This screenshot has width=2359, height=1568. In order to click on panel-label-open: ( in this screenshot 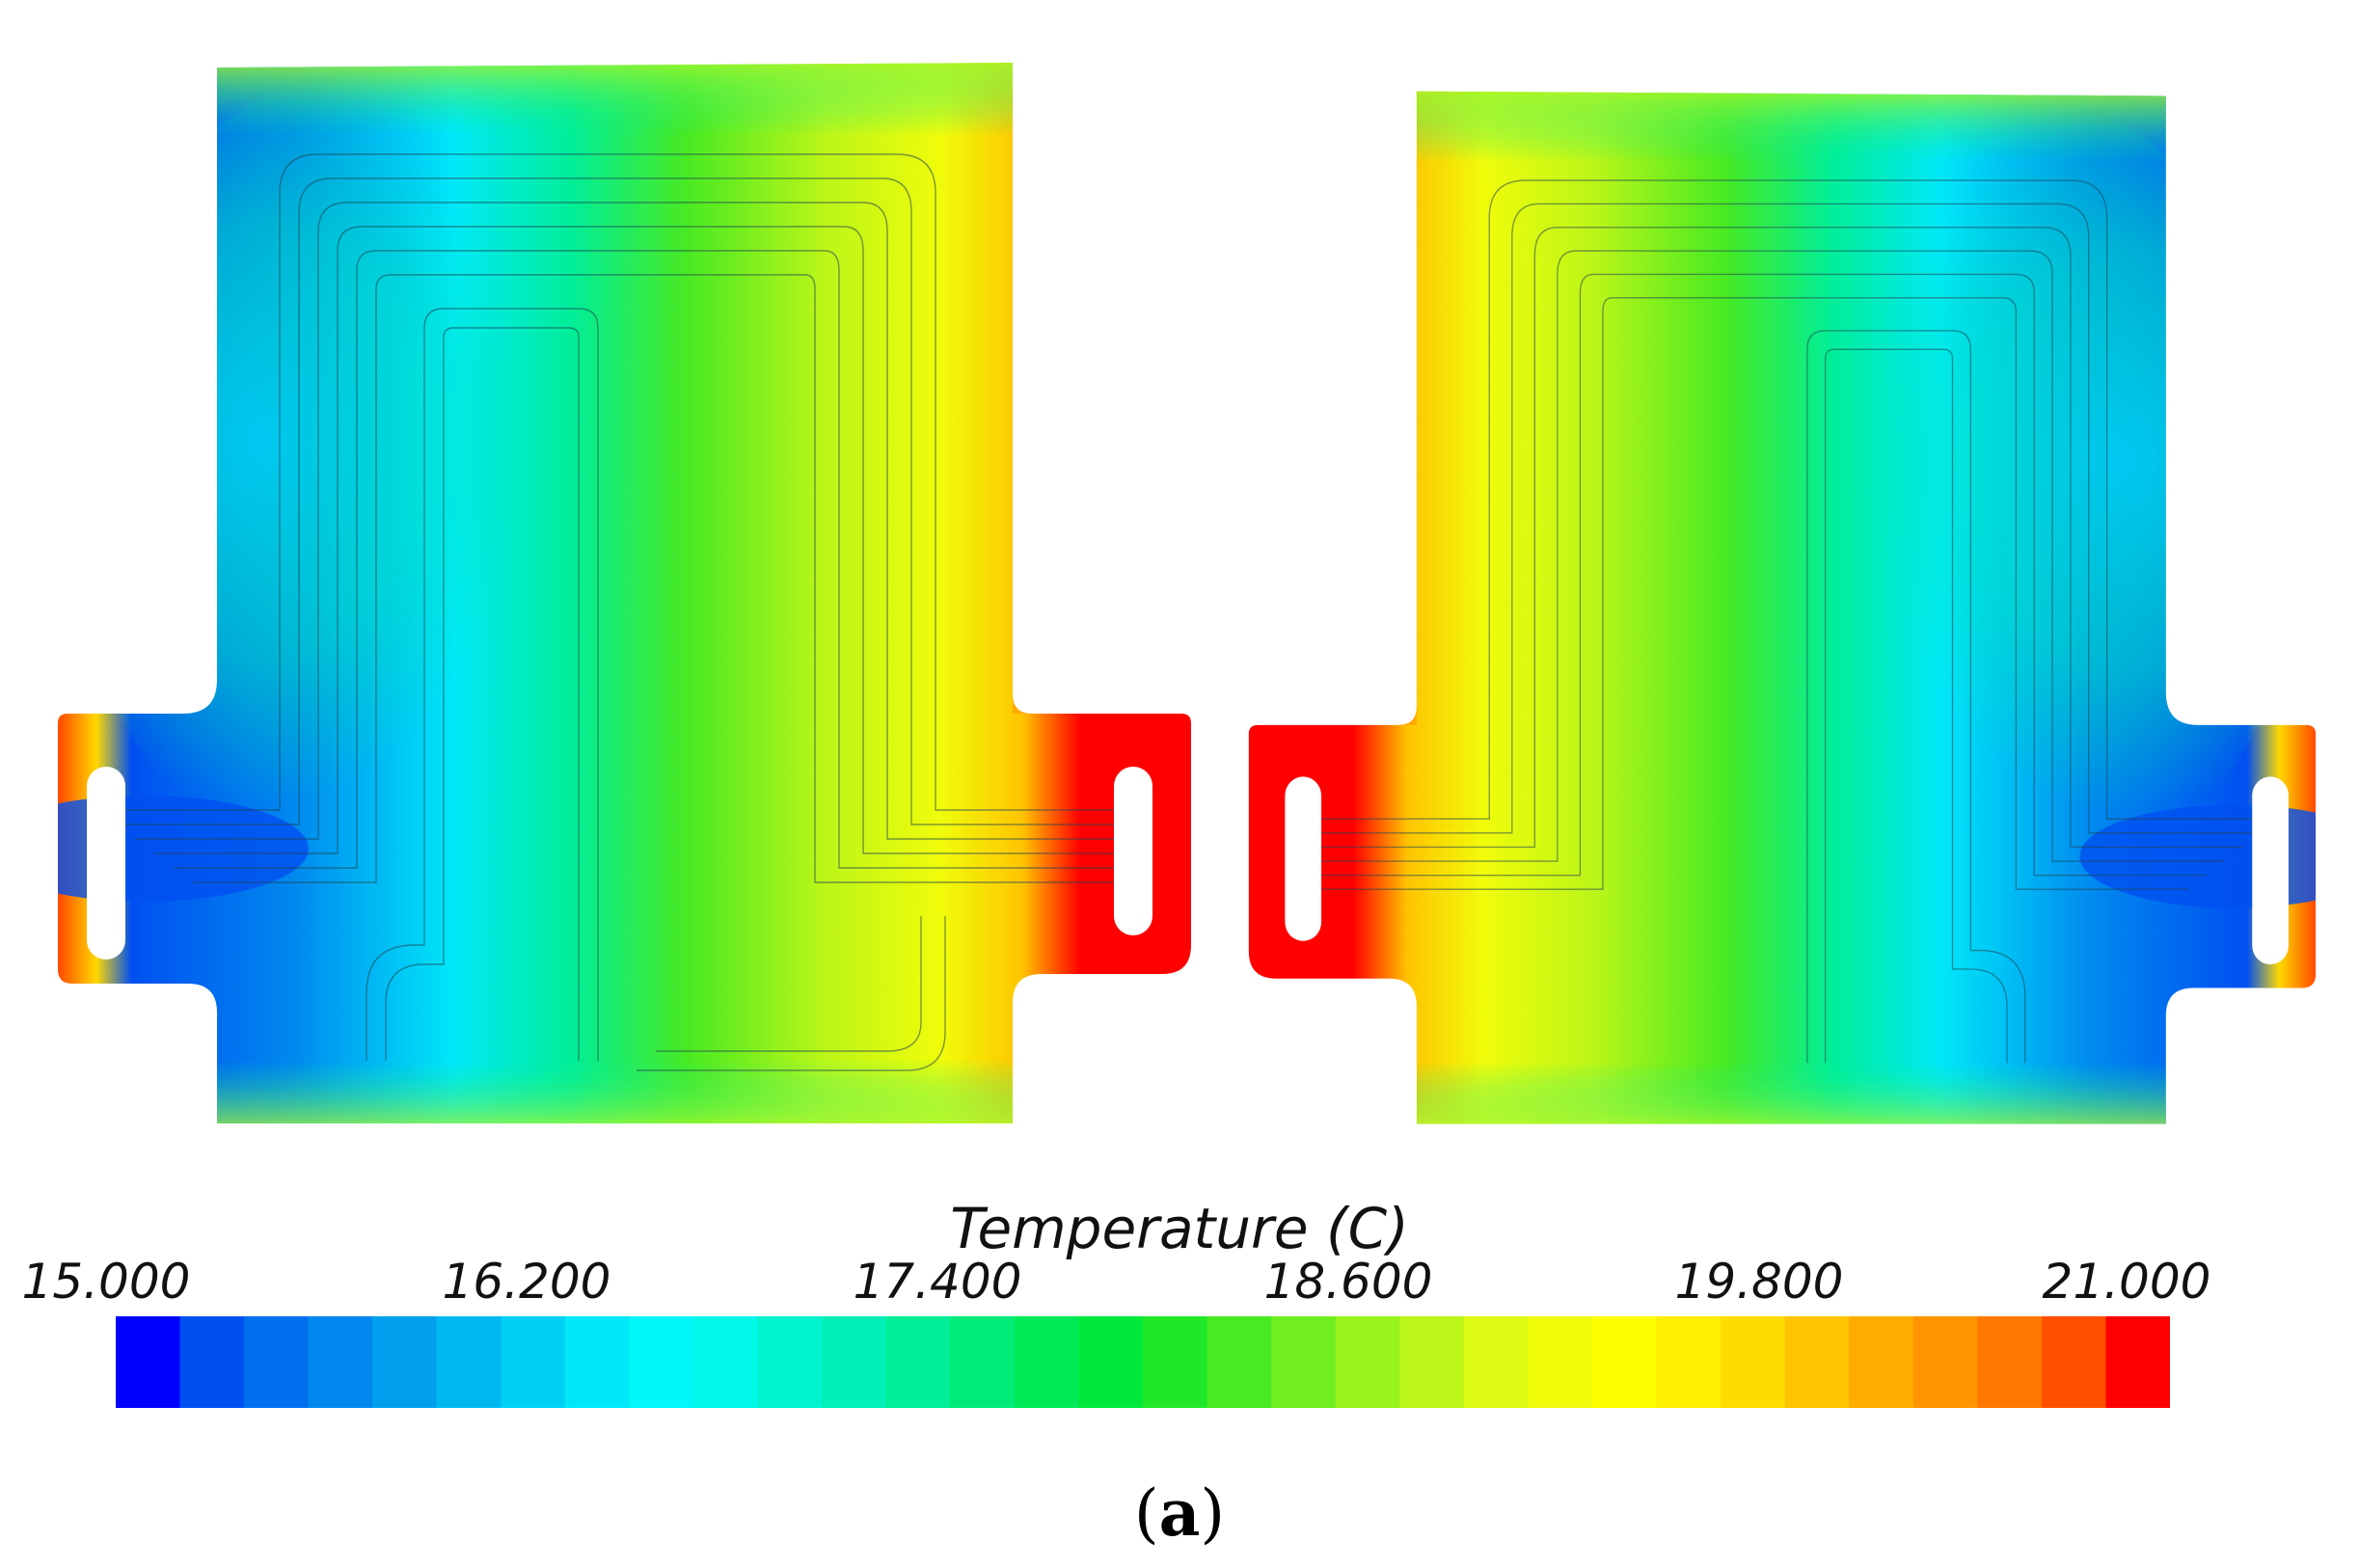, I will do `click(1146, 1513)`.